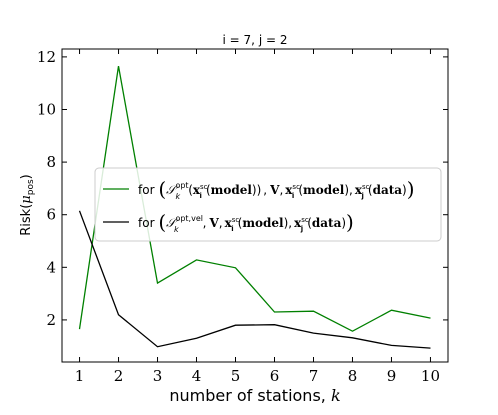  What do you see at coordinates (158, 376) in the screenshot?
I see `x-tick-label: 3` at bounding box center [158, 376].